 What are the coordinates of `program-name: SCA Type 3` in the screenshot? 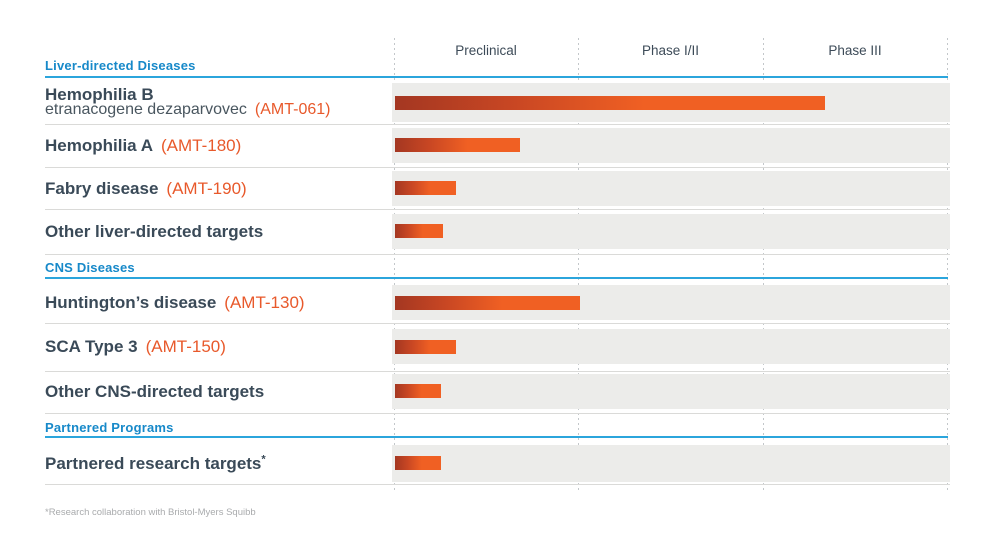 It's located at (91, 346).